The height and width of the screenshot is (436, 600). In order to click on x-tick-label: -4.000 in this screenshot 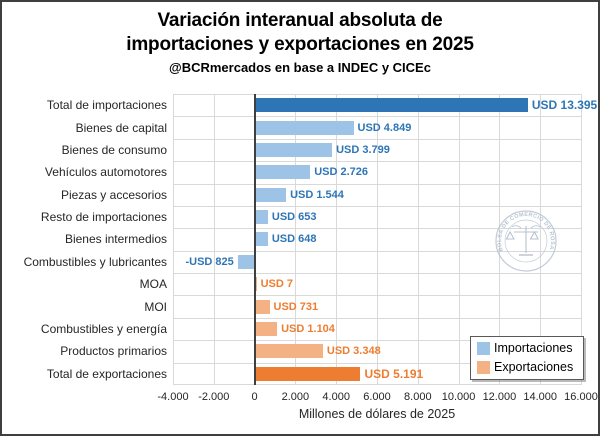, I will do `click(173, 397)`.